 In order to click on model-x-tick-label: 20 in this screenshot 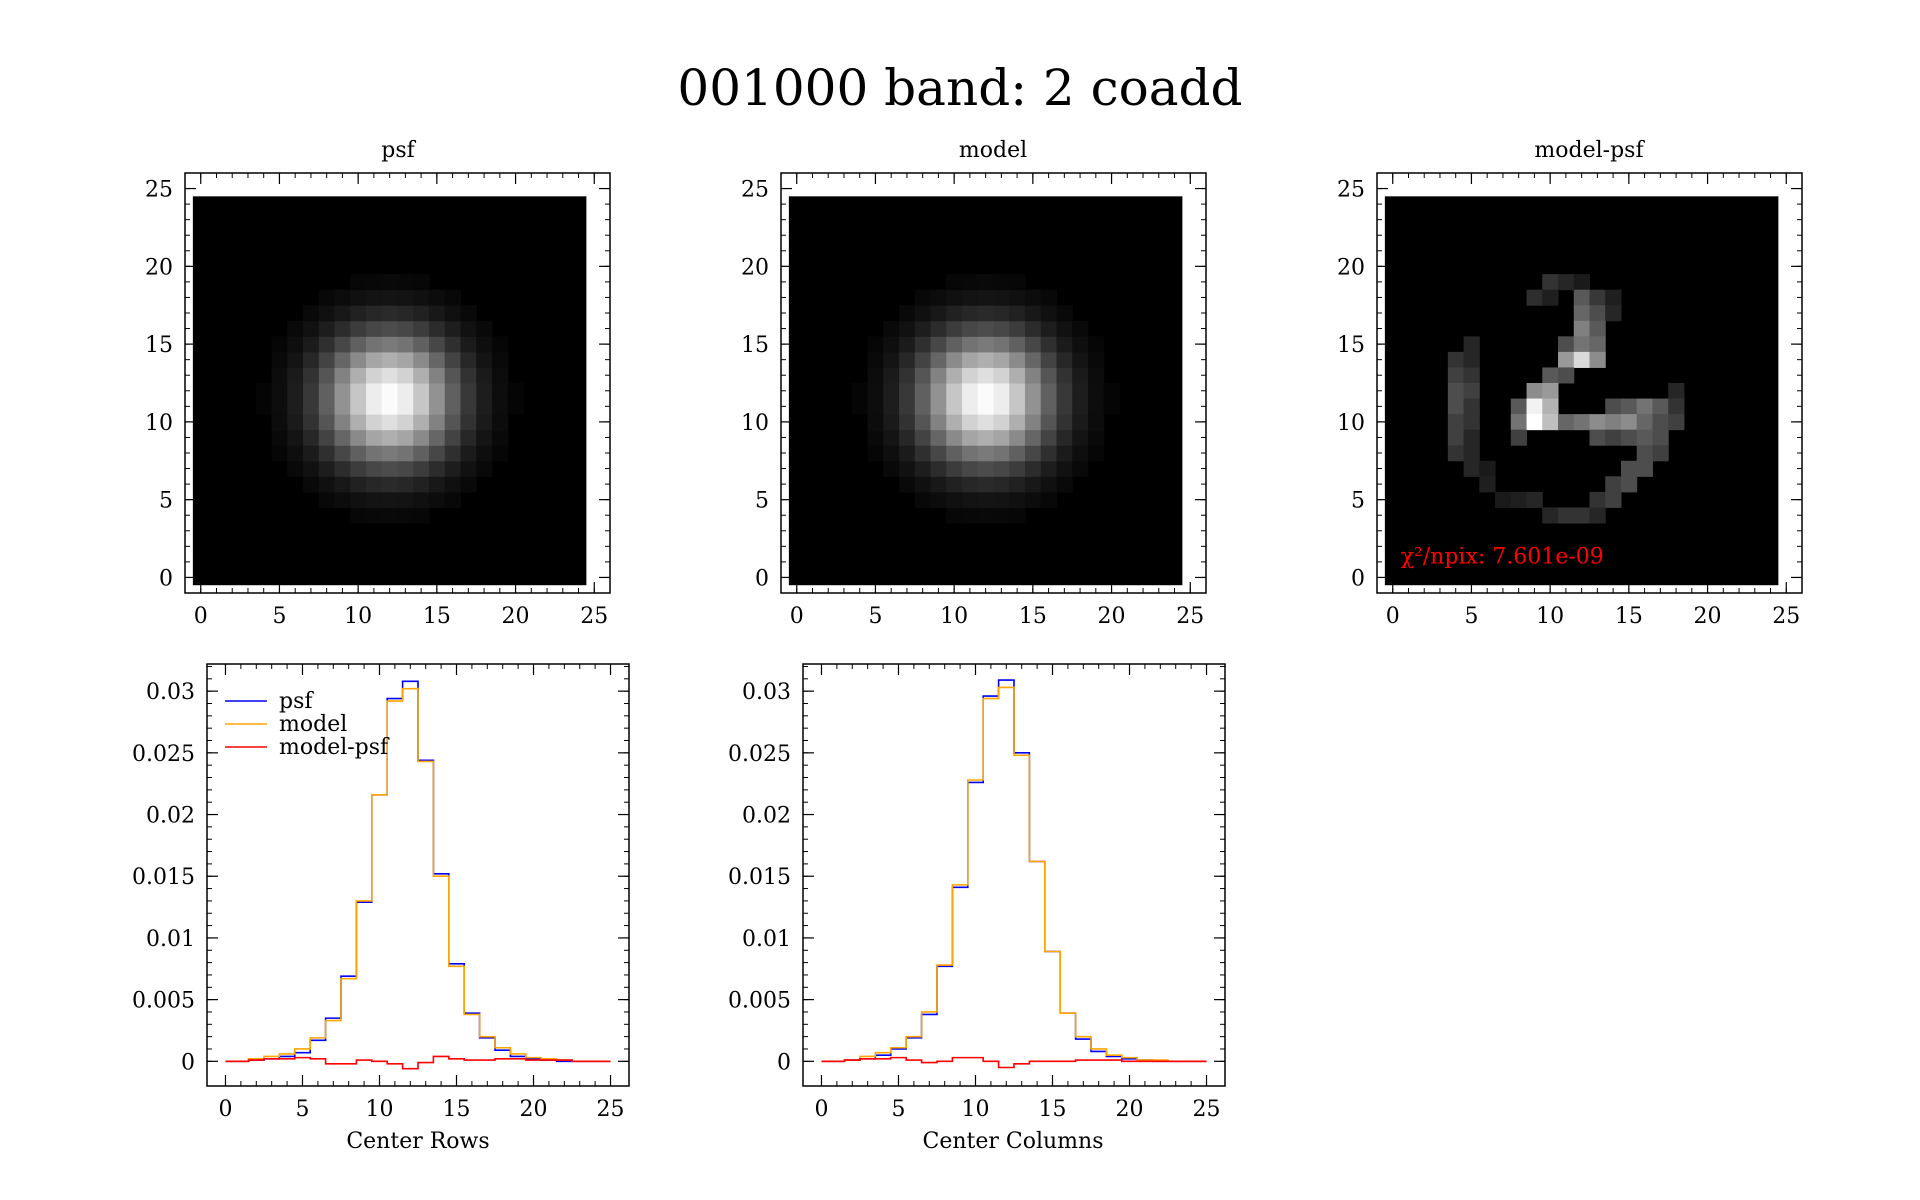, I will do `click(1112, 616)`.